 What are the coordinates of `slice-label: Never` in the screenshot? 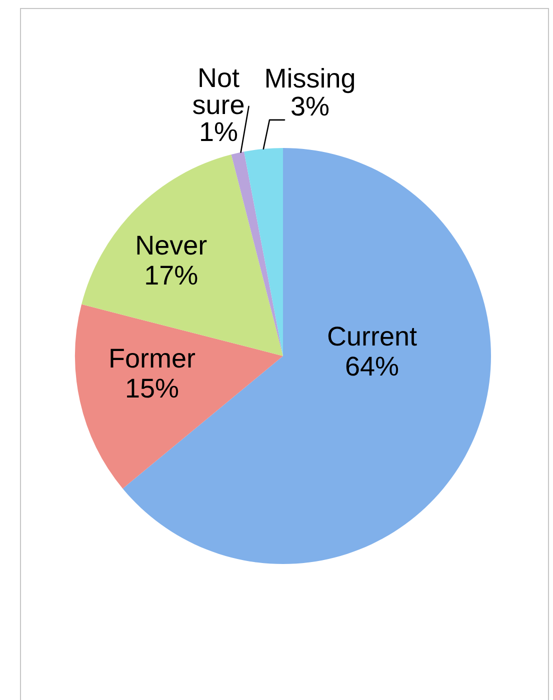 It's located at (171, 245).